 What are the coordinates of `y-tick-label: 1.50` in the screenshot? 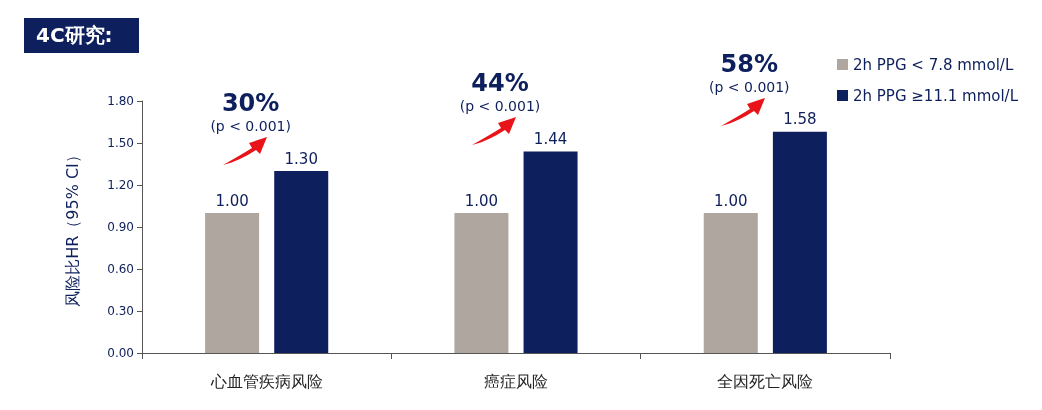 It's located at (120, 143).